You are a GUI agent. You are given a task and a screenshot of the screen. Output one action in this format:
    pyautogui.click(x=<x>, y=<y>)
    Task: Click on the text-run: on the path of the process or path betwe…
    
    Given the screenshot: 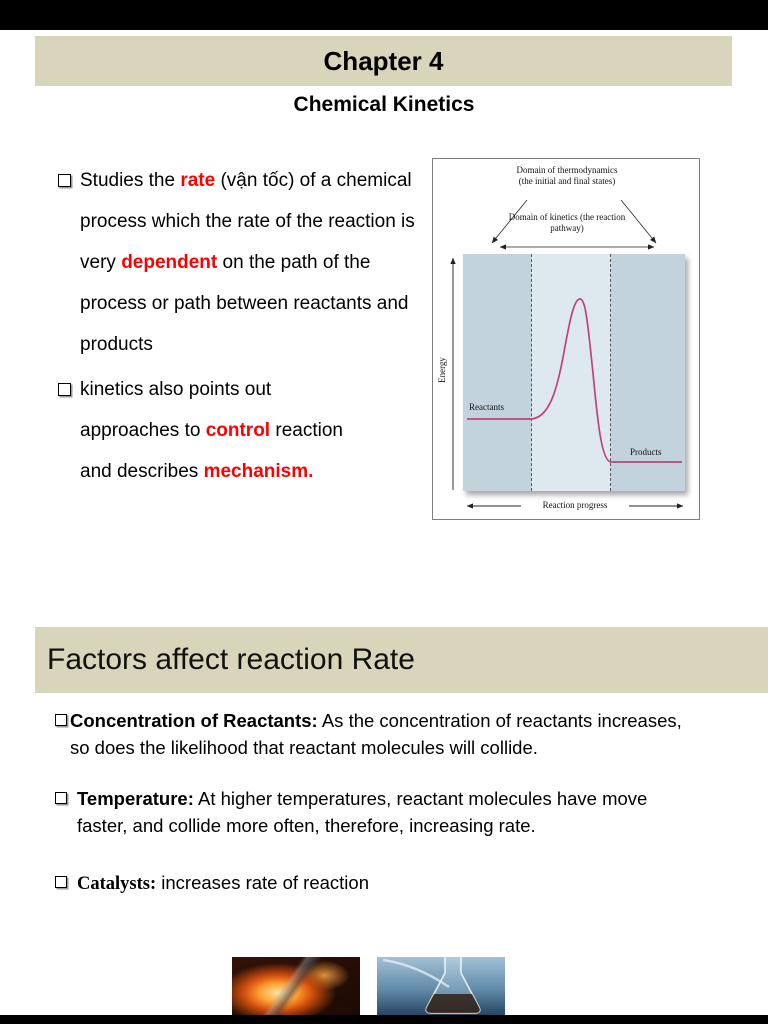 What is the action you would take?
    pyautogui.click(x=244, y=304)
    